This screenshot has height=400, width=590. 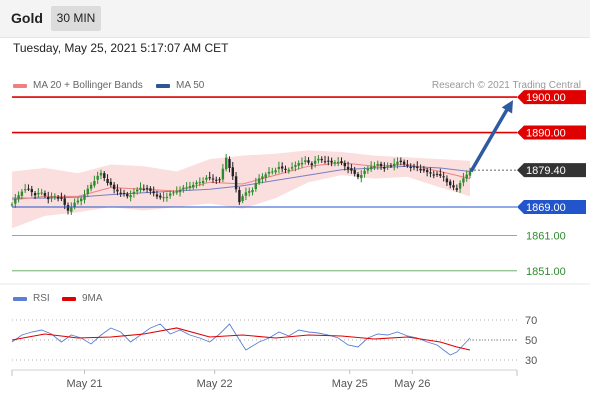 I want to click on timestamp: Tuesday, May 25, 2021 5:17:07 AM CET, so click(x=121, y=48).